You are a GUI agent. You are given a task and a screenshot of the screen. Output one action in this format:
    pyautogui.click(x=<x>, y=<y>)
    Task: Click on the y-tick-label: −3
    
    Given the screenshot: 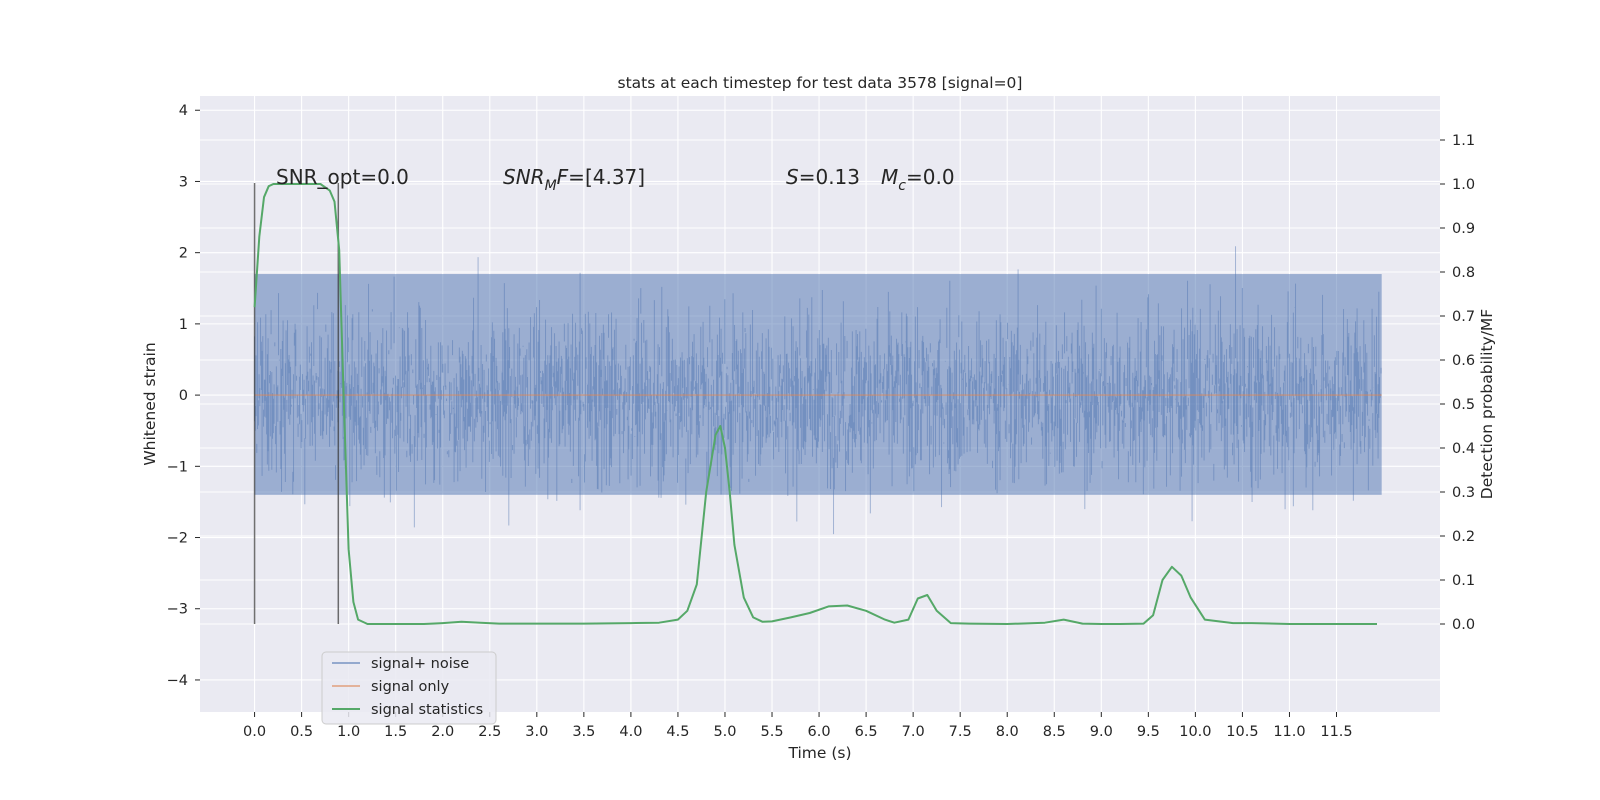 What is the action you would take?
    pyautogui.click(x=177, y=610)
    